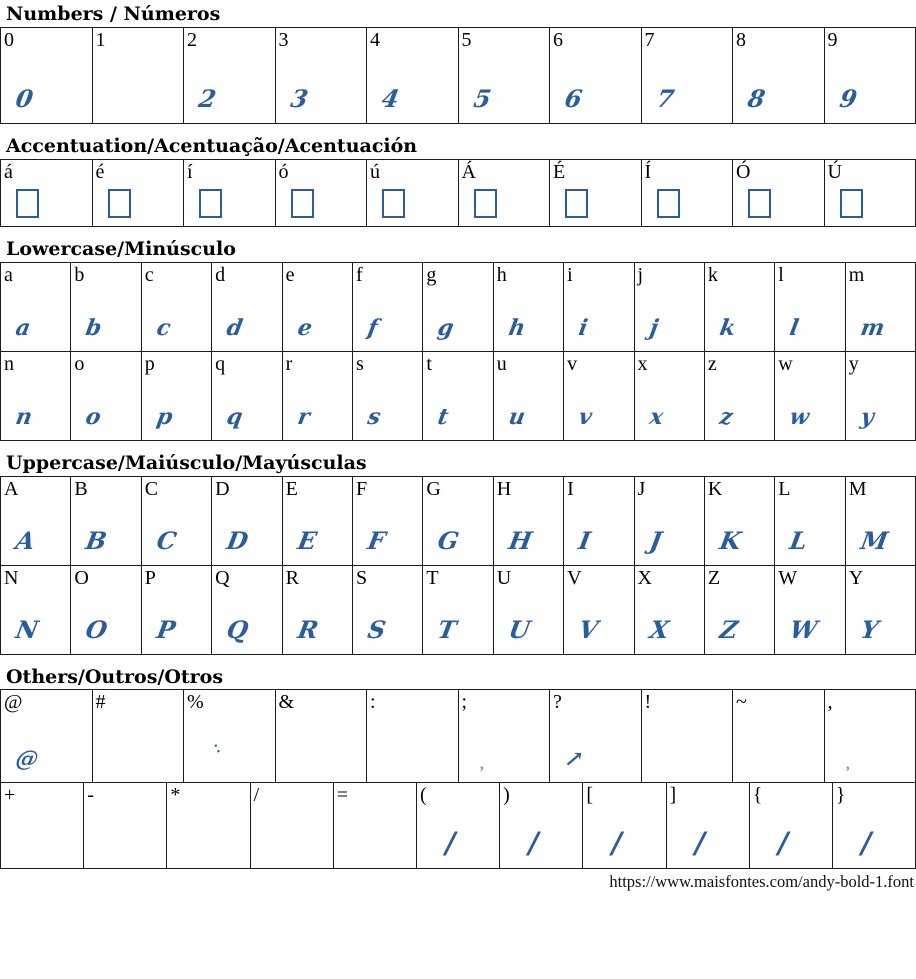 The height and width of the screenshot is (979, 916). Describe the element at coordinates (461, 14) in the screenshot. I see `section-heading: Numbers / Números` at that location.